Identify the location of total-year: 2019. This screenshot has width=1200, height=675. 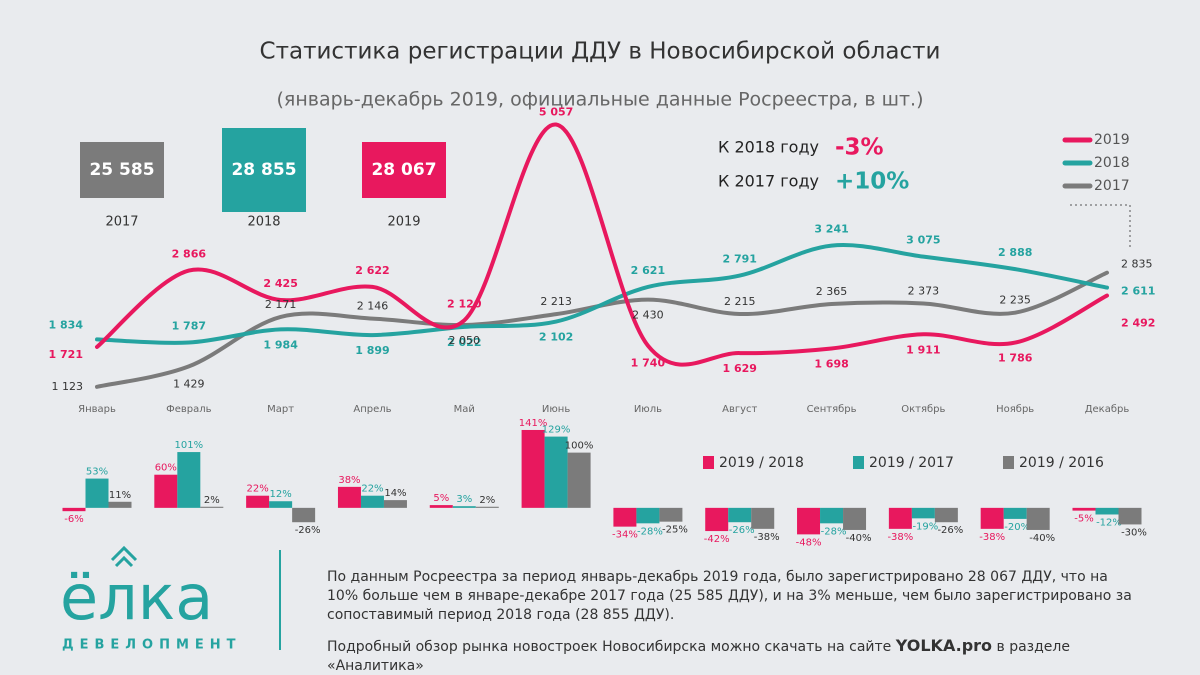
(403, 222).